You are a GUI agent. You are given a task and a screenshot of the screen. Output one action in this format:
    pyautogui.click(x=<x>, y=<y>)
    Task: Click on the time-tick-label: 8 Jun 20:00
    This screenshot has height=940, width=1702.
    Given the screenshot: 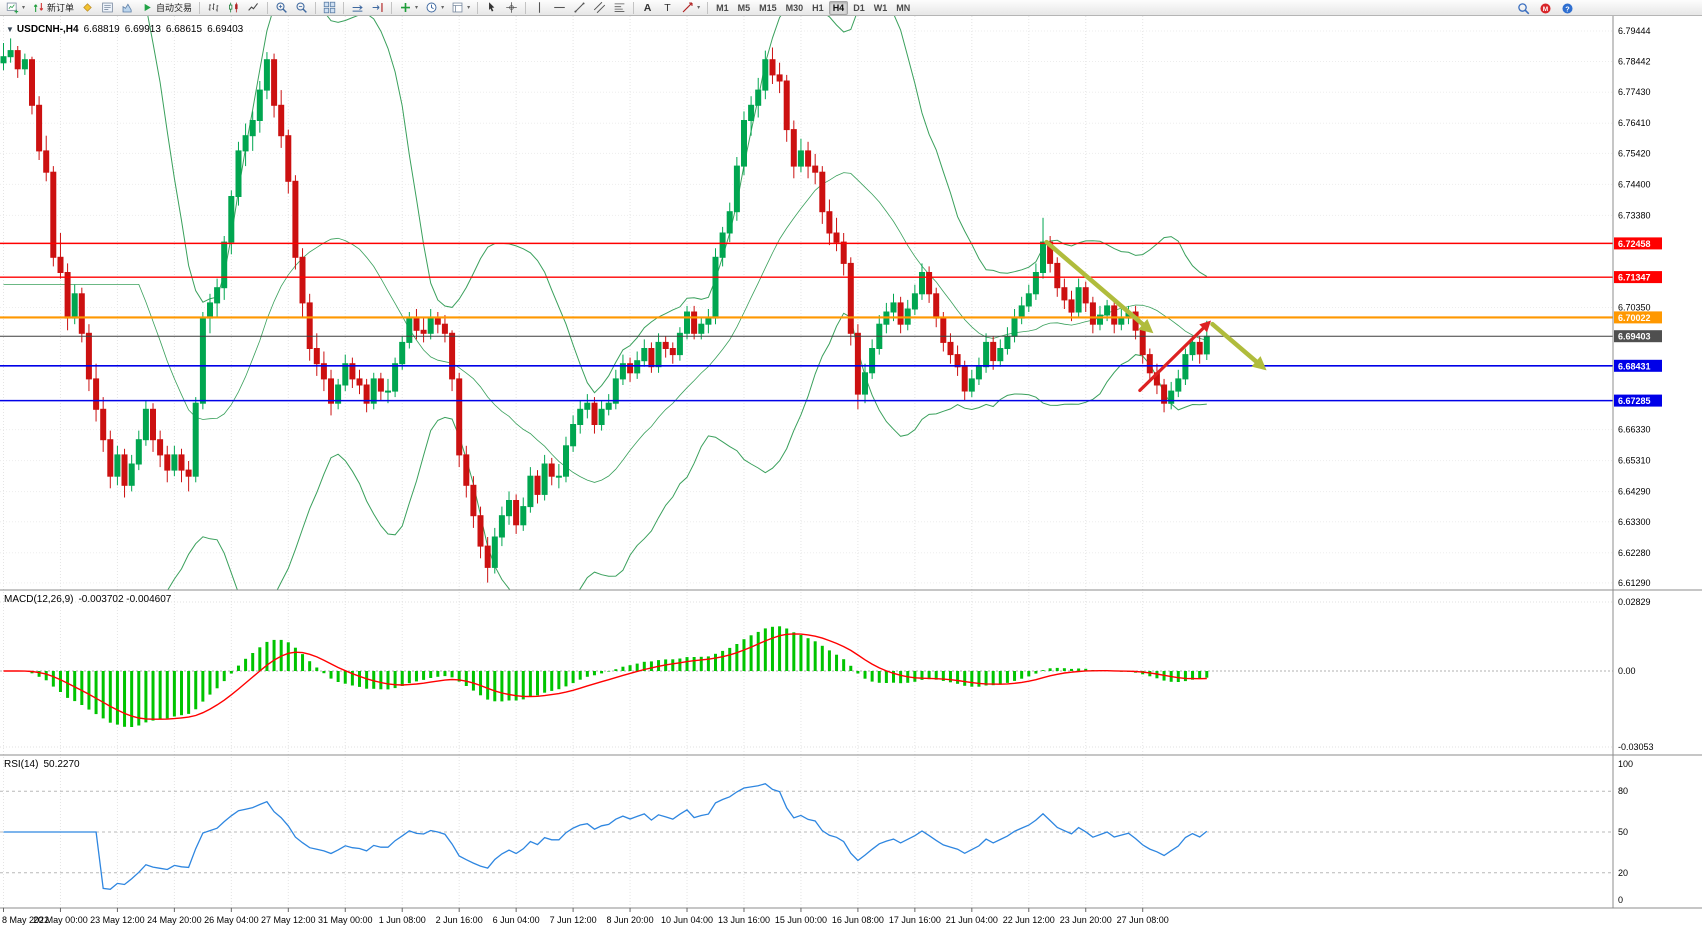 What is the action you would take?
    pyautogui.click(x=630, y=920)
    